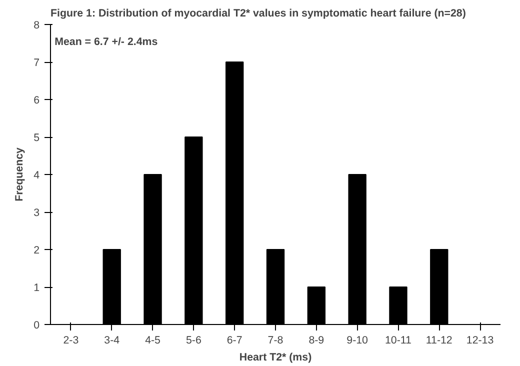  Describe the element at coordinates (276, 340) in the screenshot. I see `x-tick-label: 7-8` at that location.